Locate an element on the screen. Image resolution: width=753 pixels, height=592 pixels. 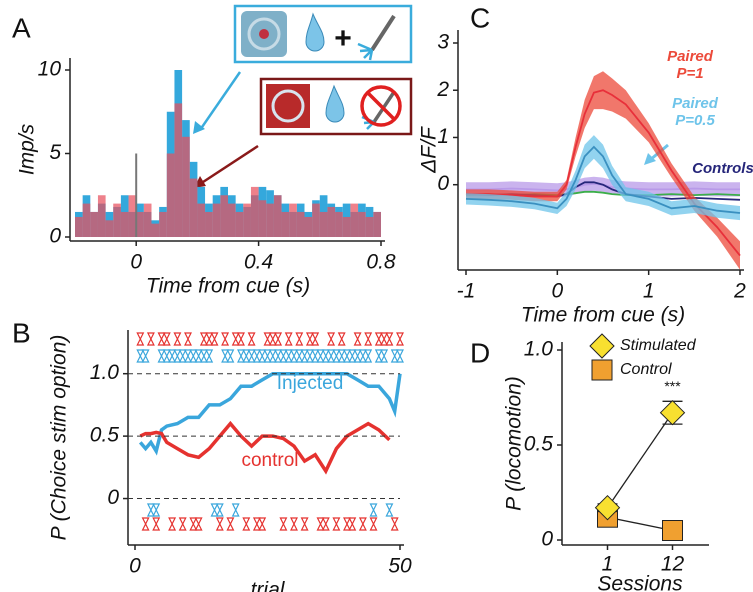
series-label: Paired P=0.5 is located at coordinates (695, 112).